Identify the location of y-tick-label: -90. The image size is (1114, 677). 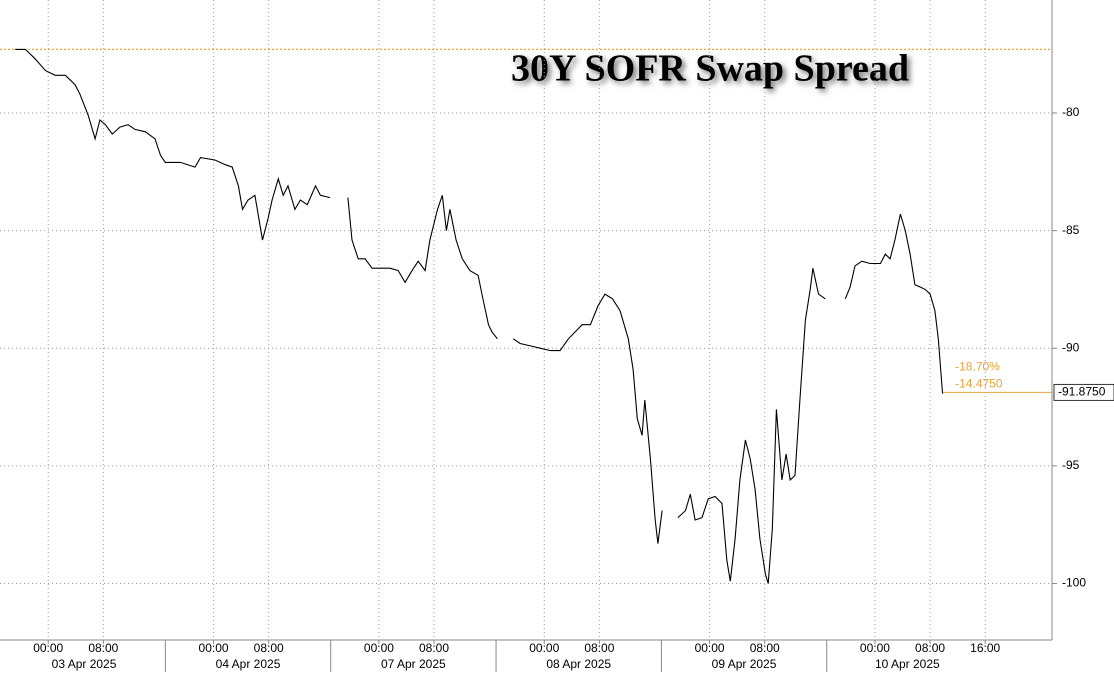
(1071, 347).